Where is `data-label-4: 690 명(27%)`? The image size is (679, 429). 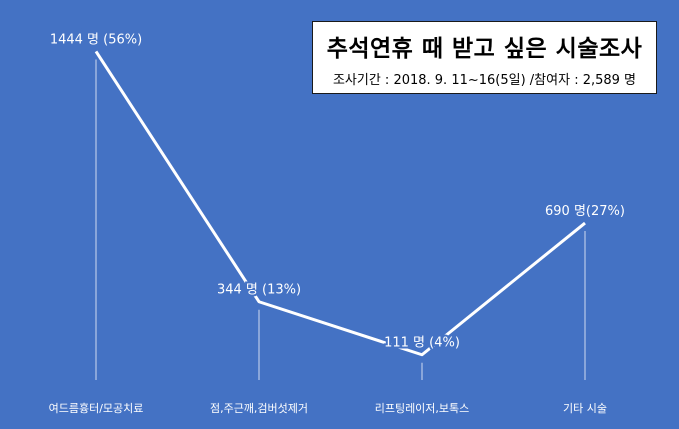
data-label-4: 690 명(27%) is located at coordinates (585, 211).